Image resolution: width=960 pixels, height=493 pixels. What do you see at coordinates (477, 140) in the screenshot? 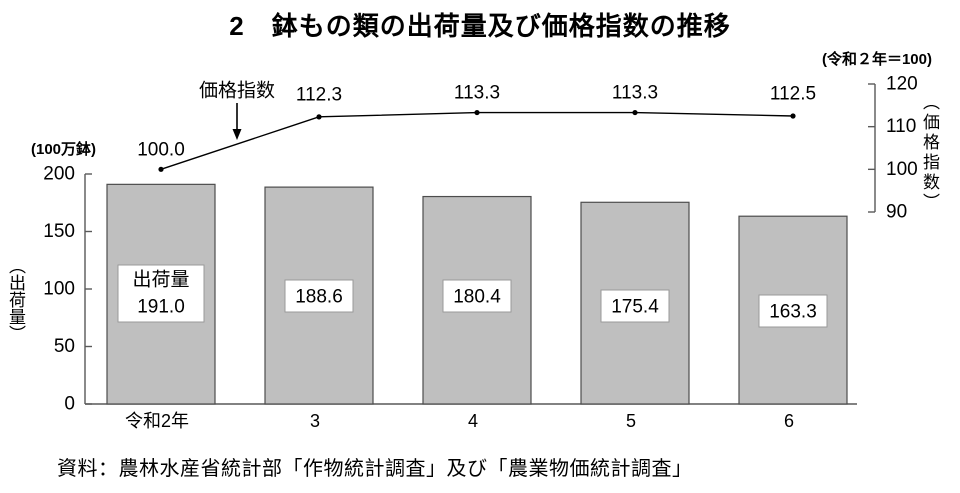
I see `price-index-line` at bounding box center [477, 140].